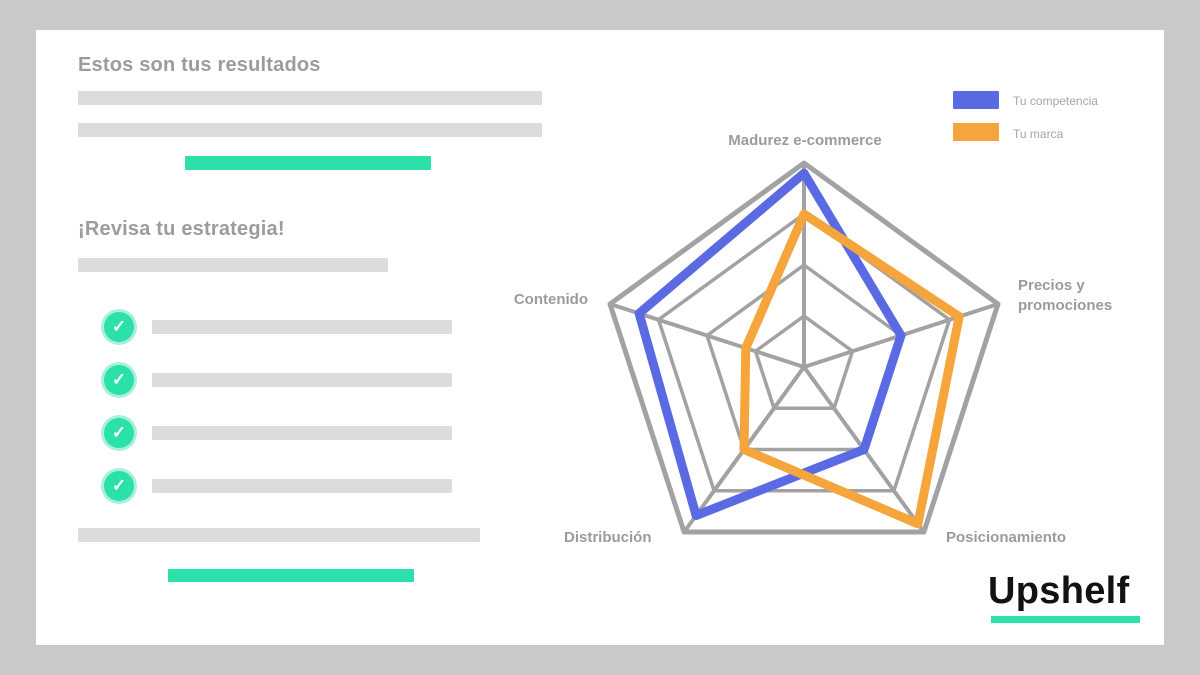  What do you see at coordinates (1006, 537) in the screenshot?
I see `axis-label-posicionamiento: Posicionamiento` at bounding box center [1006, 537].